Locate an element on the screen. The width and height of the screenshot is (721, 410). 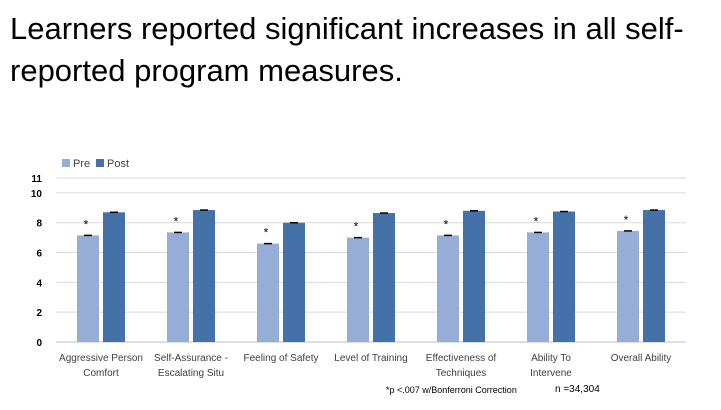
x-category-label: Ability To is located at coordinates (551, 358).